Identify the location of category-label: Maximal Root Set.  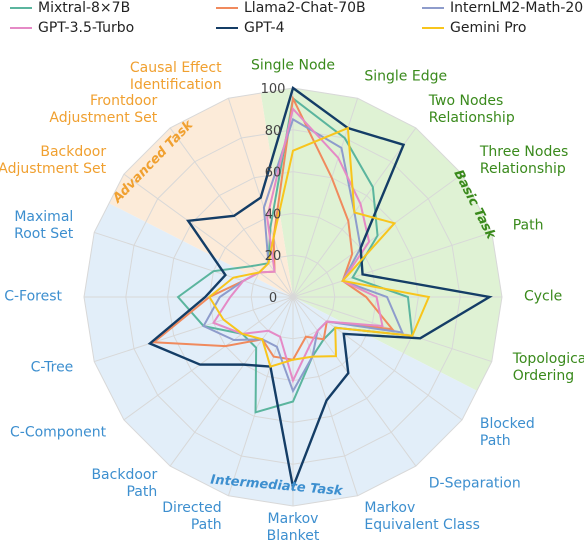
(44, 225).